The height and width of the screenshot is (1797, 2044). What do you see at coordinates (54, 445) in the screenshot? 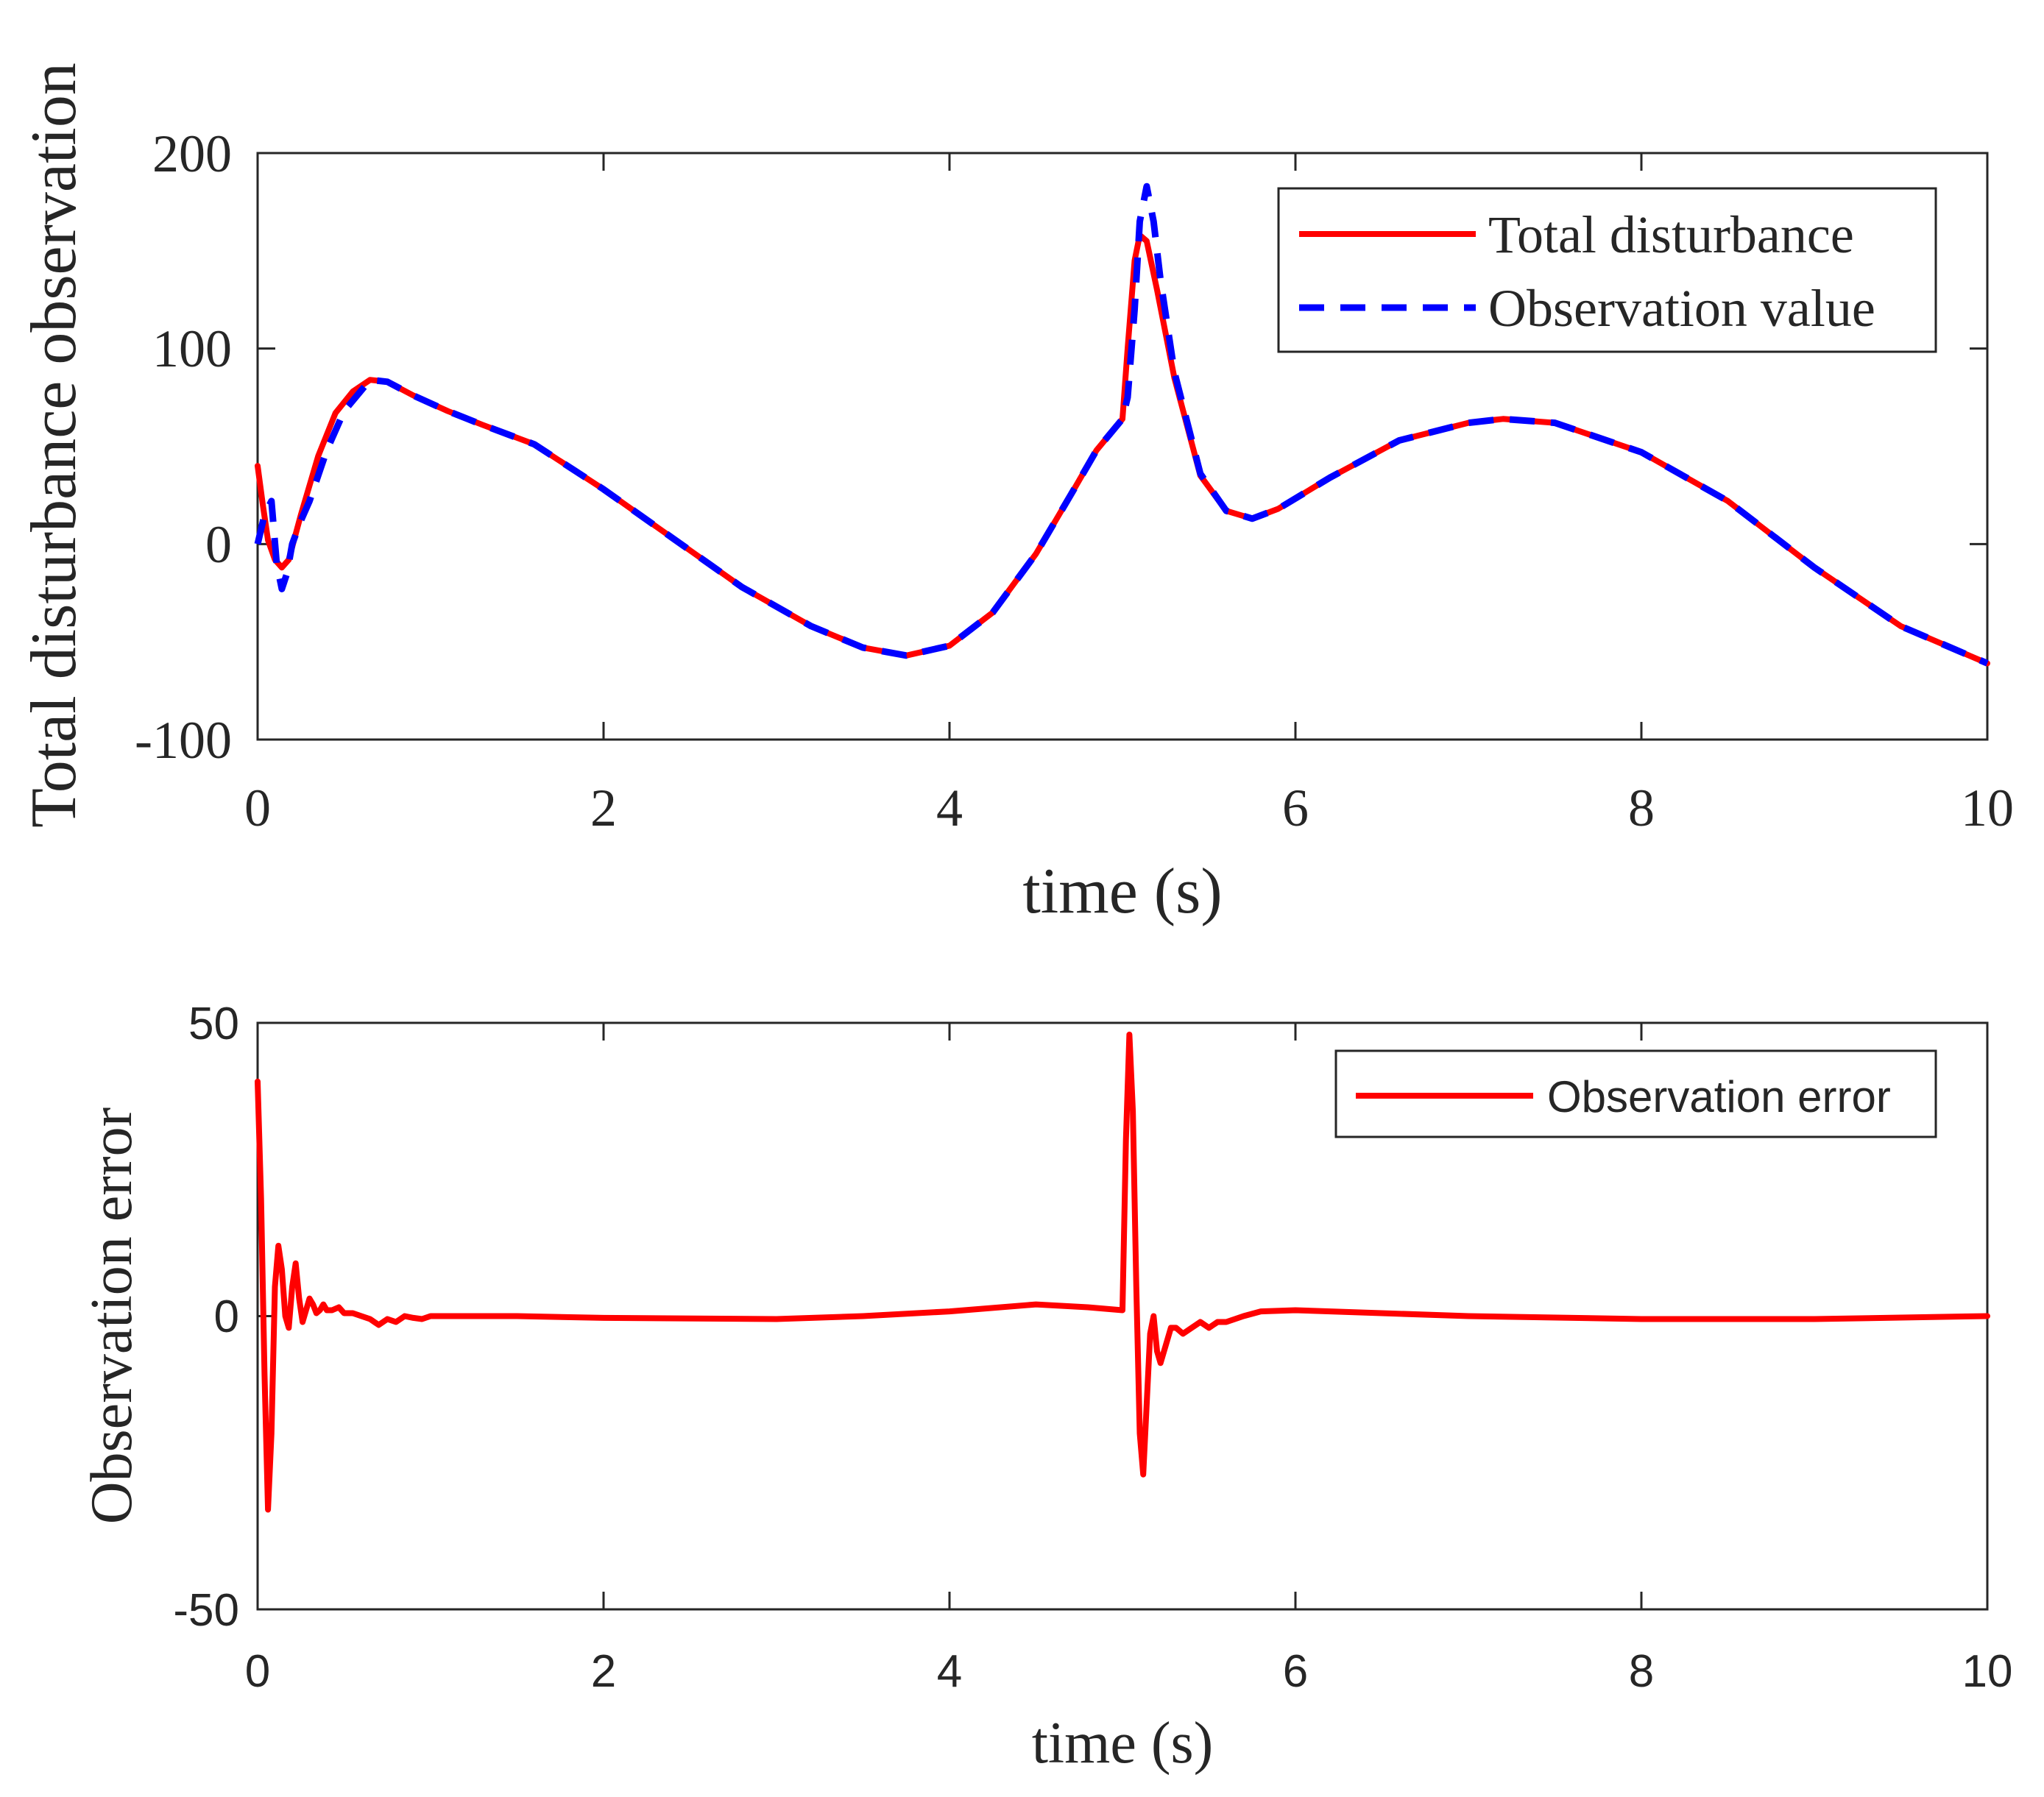
I see `top-y-axis-label: Total disturbance observation` at bounding box center [54, 445].